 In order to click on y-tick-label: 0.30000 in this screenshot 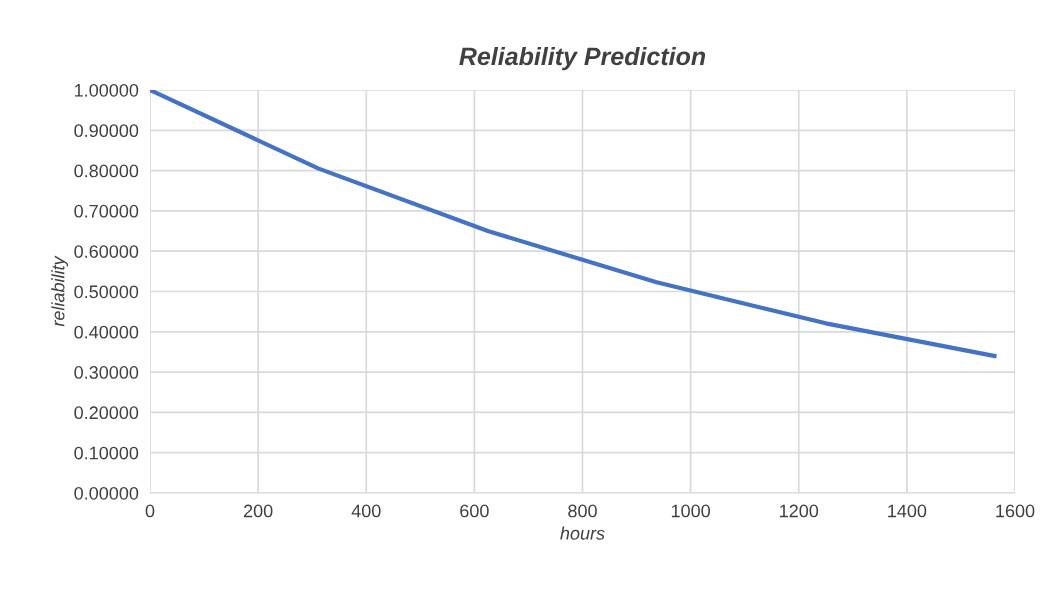, I will do `click(106, 372)`.